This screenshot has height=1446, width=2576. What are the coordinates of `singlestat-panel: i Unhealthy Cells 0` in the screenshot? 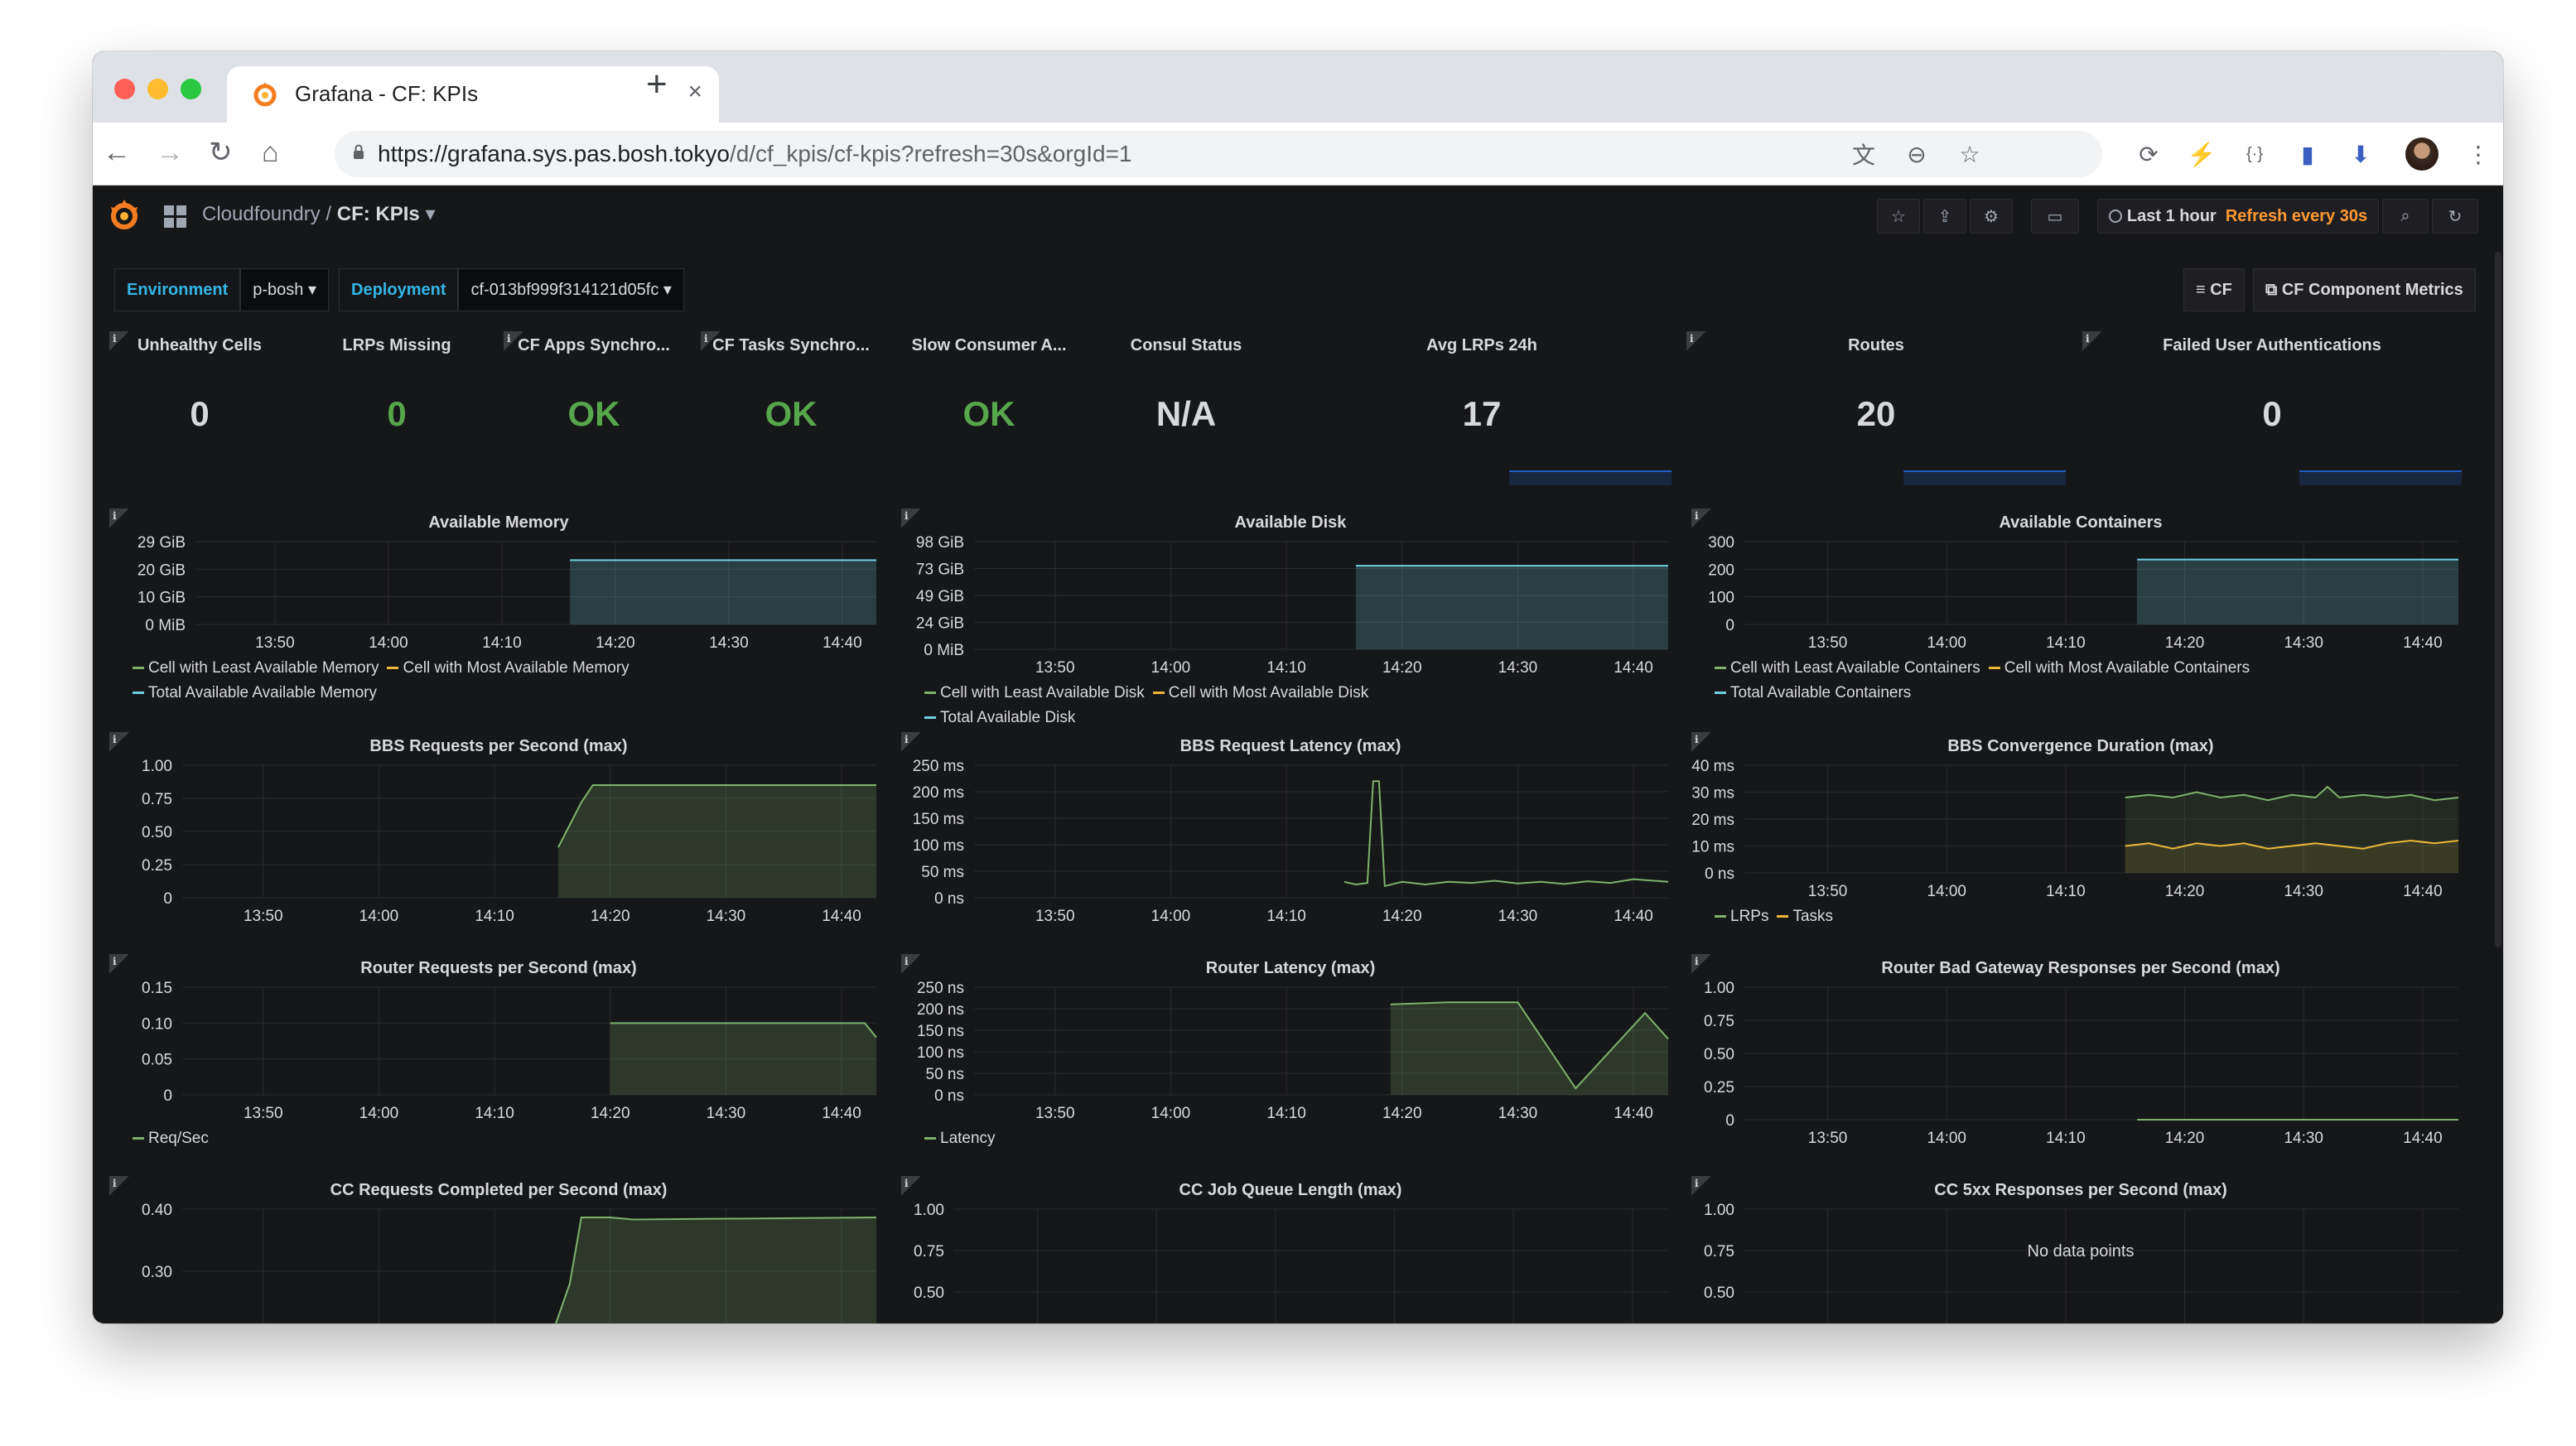 It's located at (199, 412).